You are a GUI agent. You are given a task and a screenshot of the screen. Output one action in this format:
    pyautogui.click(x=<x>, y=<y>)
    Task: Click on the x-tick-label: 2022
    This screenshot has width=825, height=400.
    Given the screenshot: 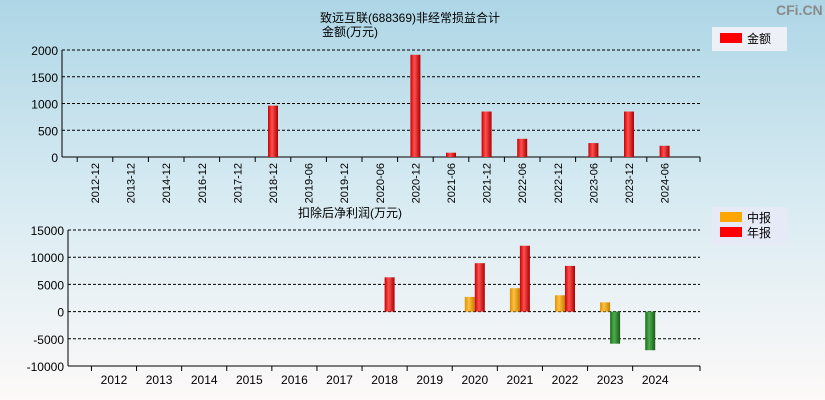 What is the action you would take?
    pyautogui.click(x=565, y=380)
    